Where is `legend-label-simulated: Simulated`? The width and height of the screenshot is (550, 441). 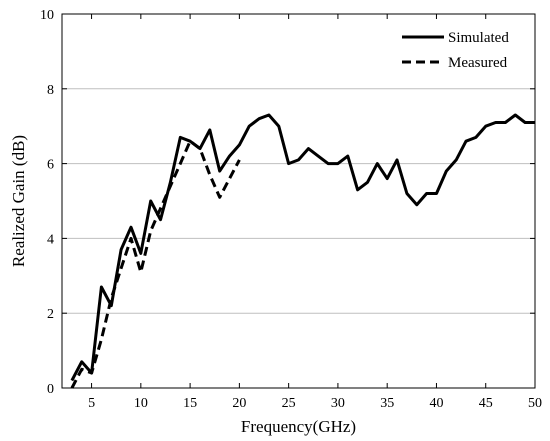 legend-label-simulated: Simulated is located at coordinates (478, 38).